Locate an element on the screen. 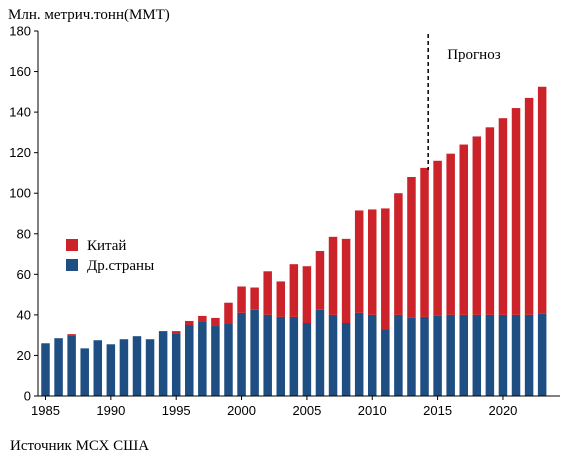  y-tick-label: 20 is located at coordinates (24, 355).